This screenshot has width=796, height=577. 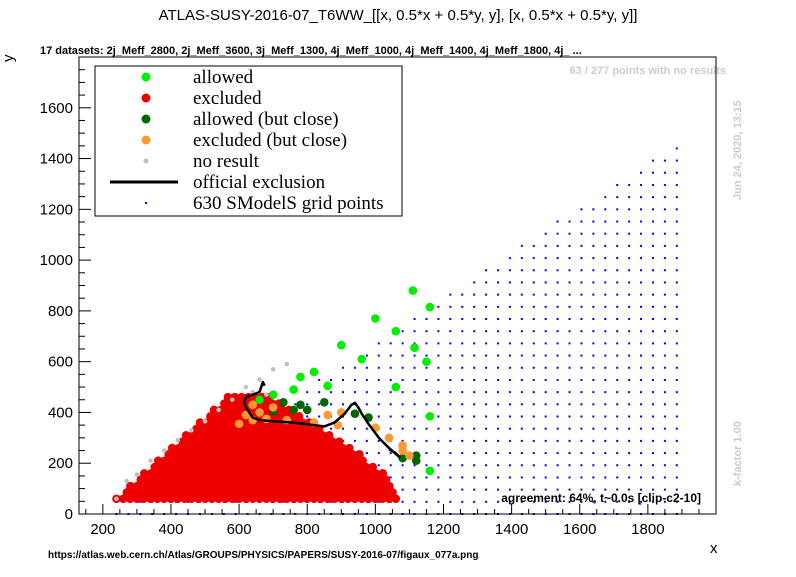 What do you see at coordinates (254, 394) in the screenshot?
I see `official-exclusion-line` at bounding box center [254, 394].